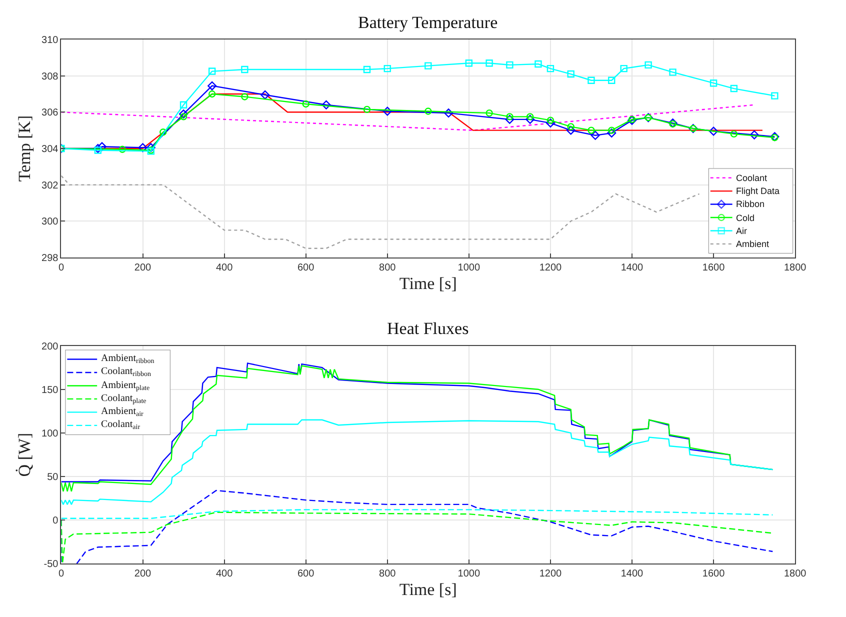 This screenshot has height=617, width=846. Describe the element at coordinates (123, 399) in the screenshot. I see `legend-label: Coolant$_{plate}$` at that location.